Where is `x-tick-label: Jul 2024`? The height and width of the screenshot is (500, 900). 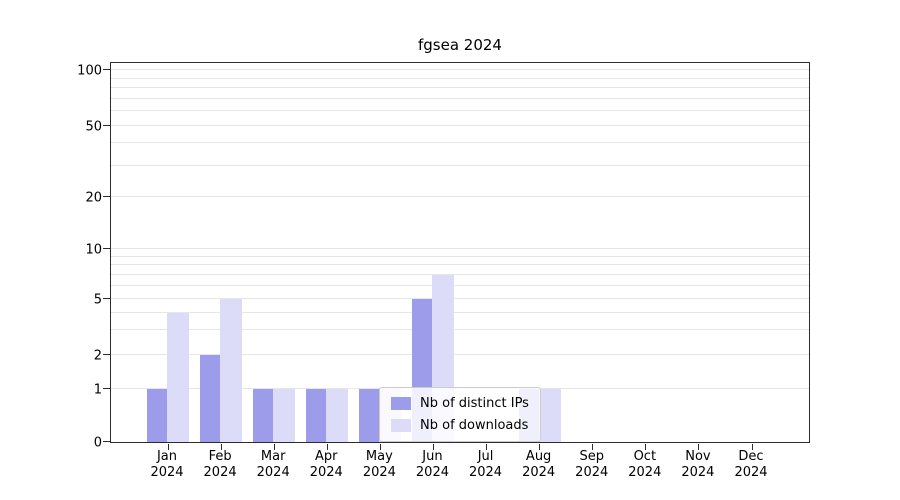 x-tick-label: Jul 2024 is located at coordinates (485, 465).